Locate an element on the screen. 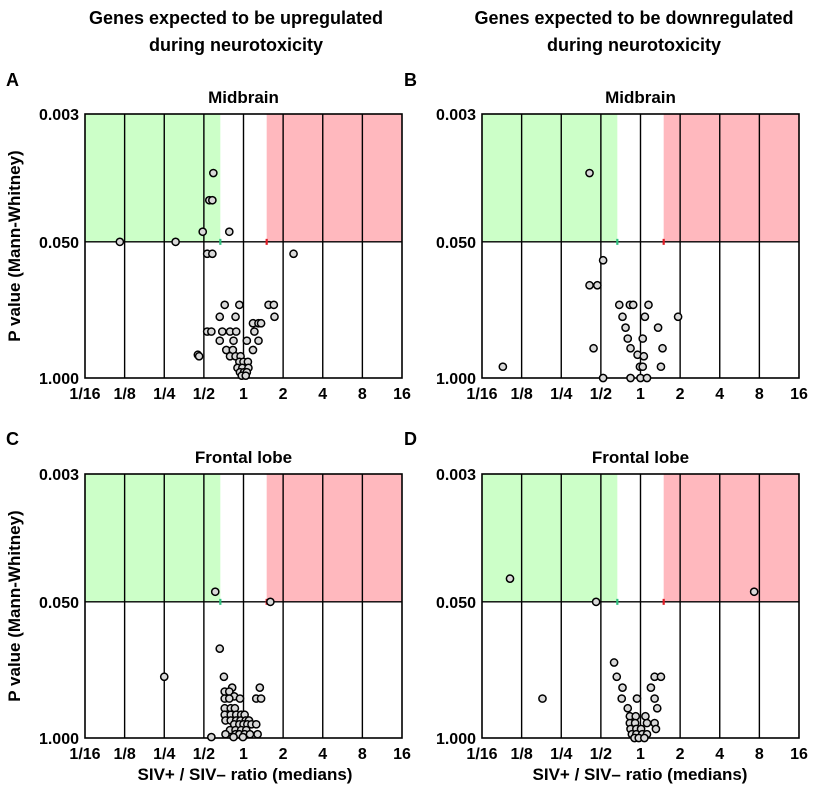 This screenshot has width=827, height=791. panel-label-d: D is located at coordinates (410, 439).